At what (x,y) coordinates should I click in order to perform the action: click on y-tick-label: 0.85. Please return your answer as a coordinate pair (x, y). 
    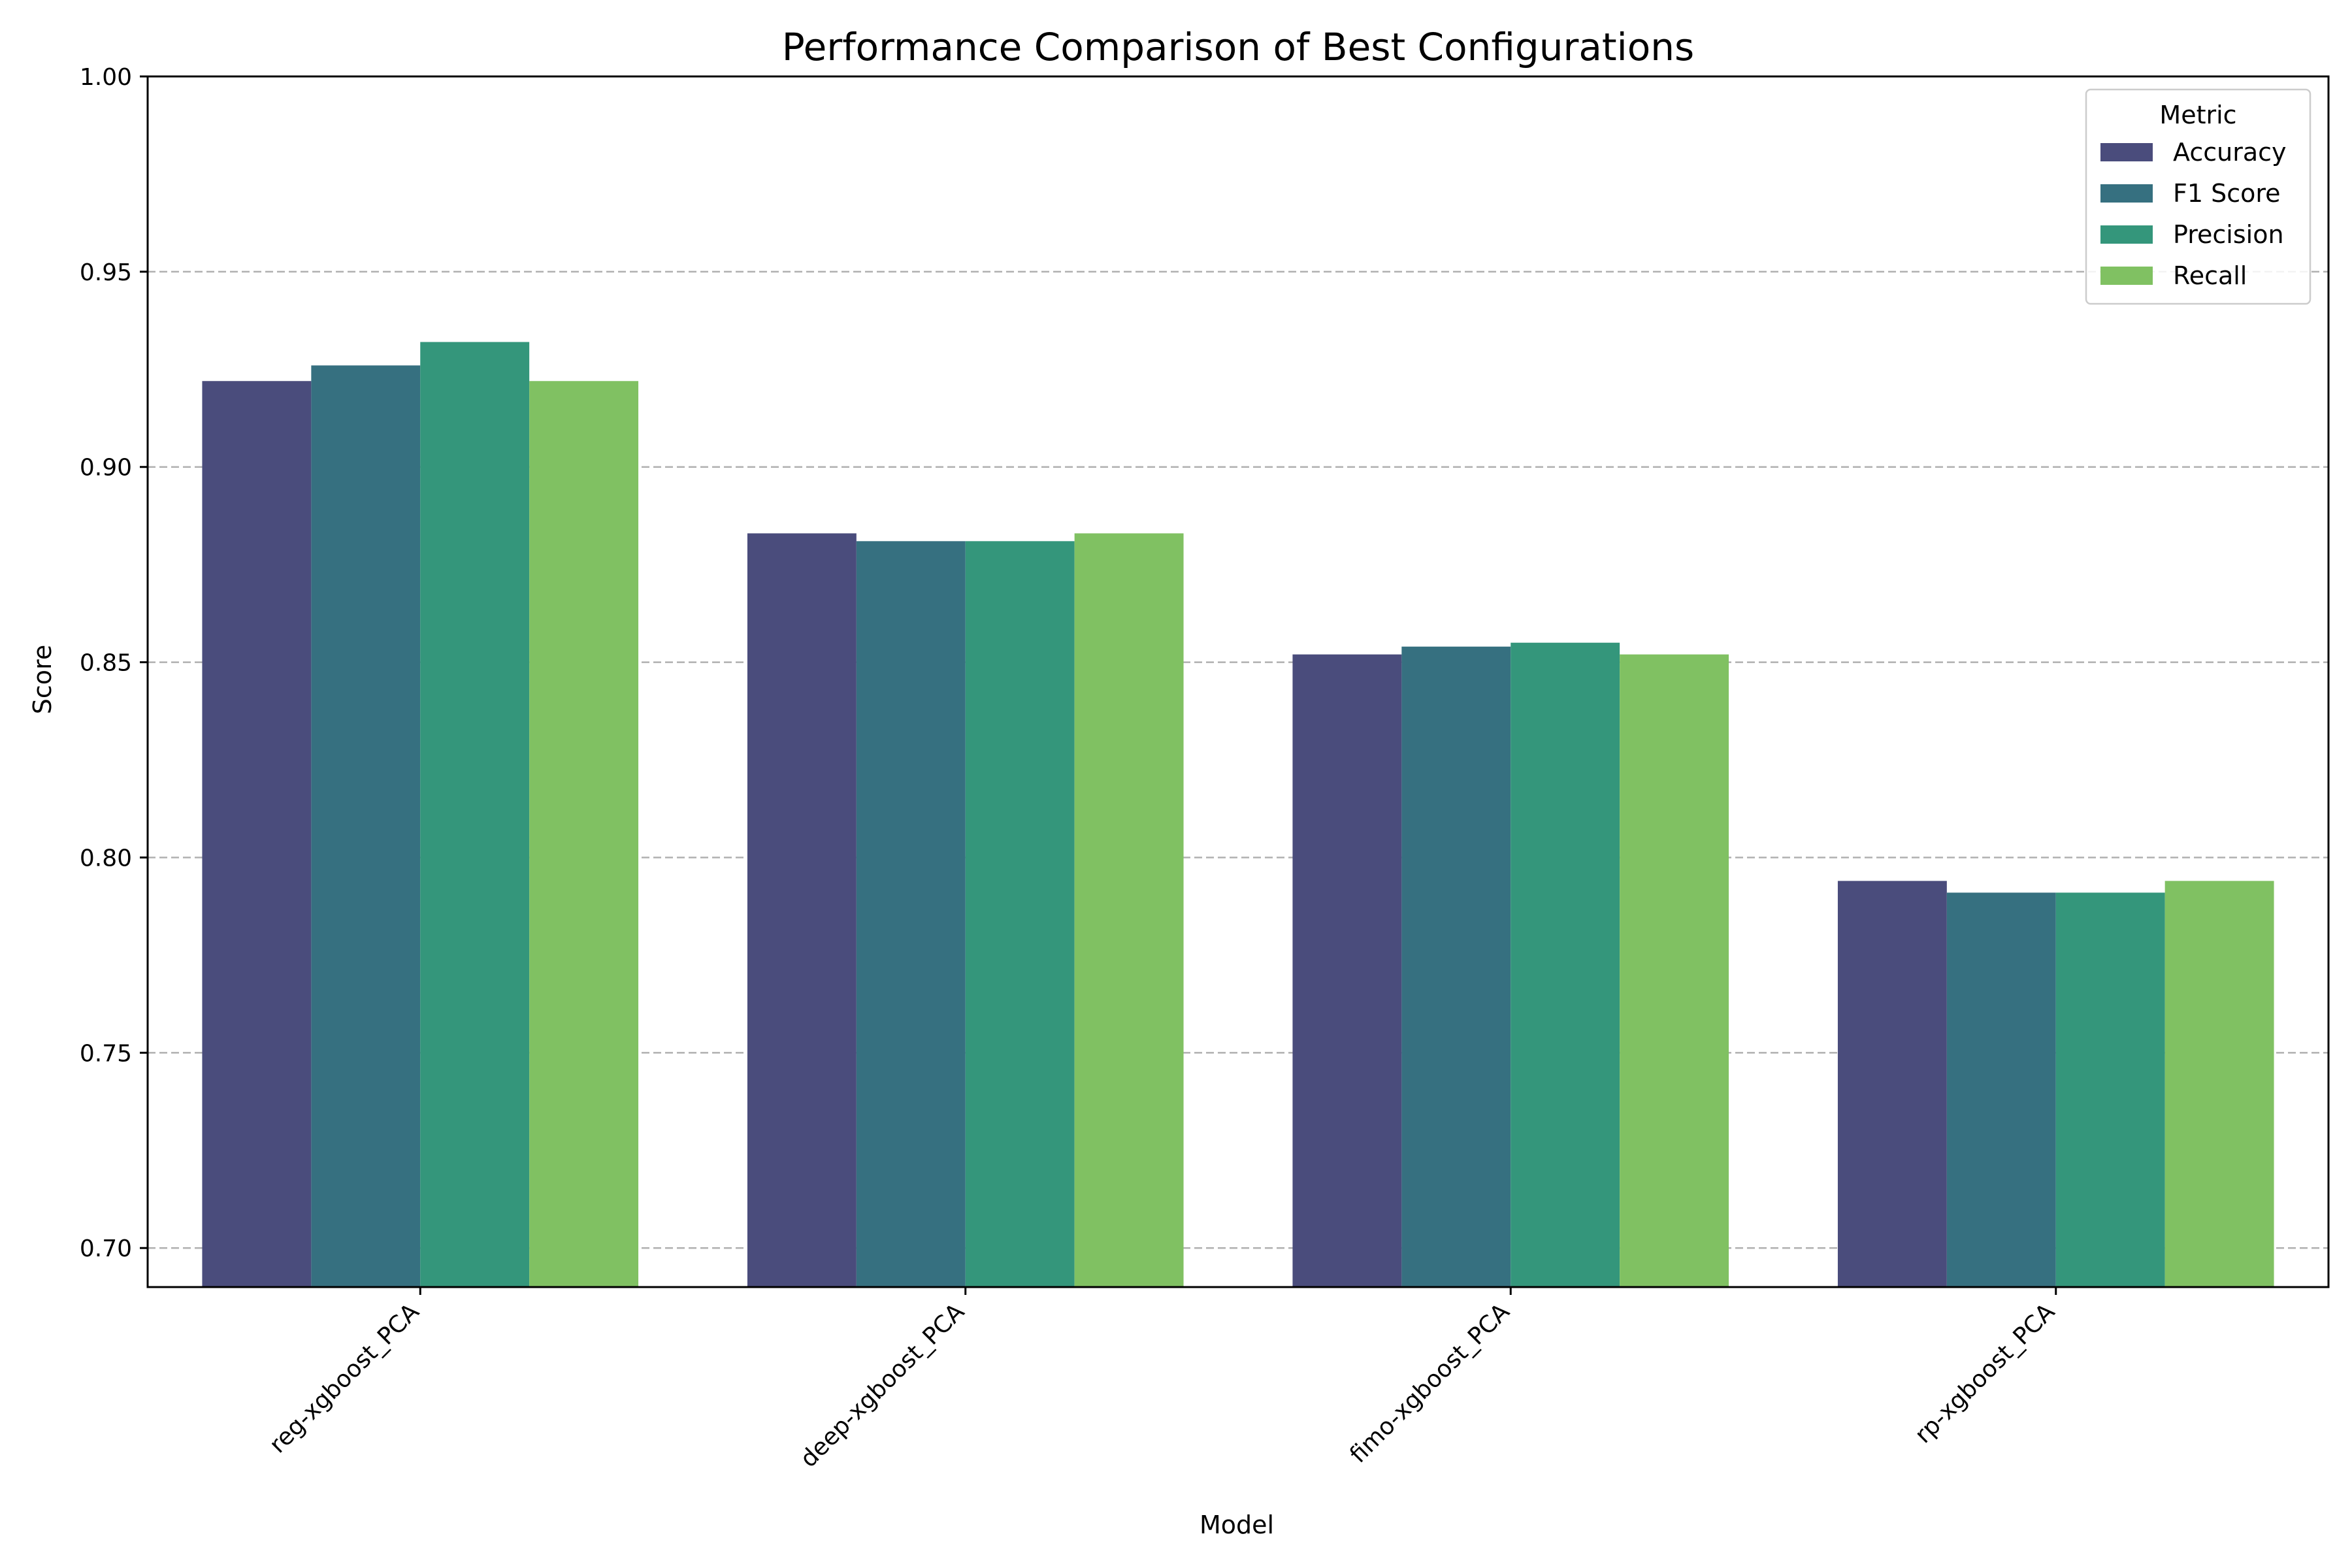
    Looking at the image, I should click on (106, 663).